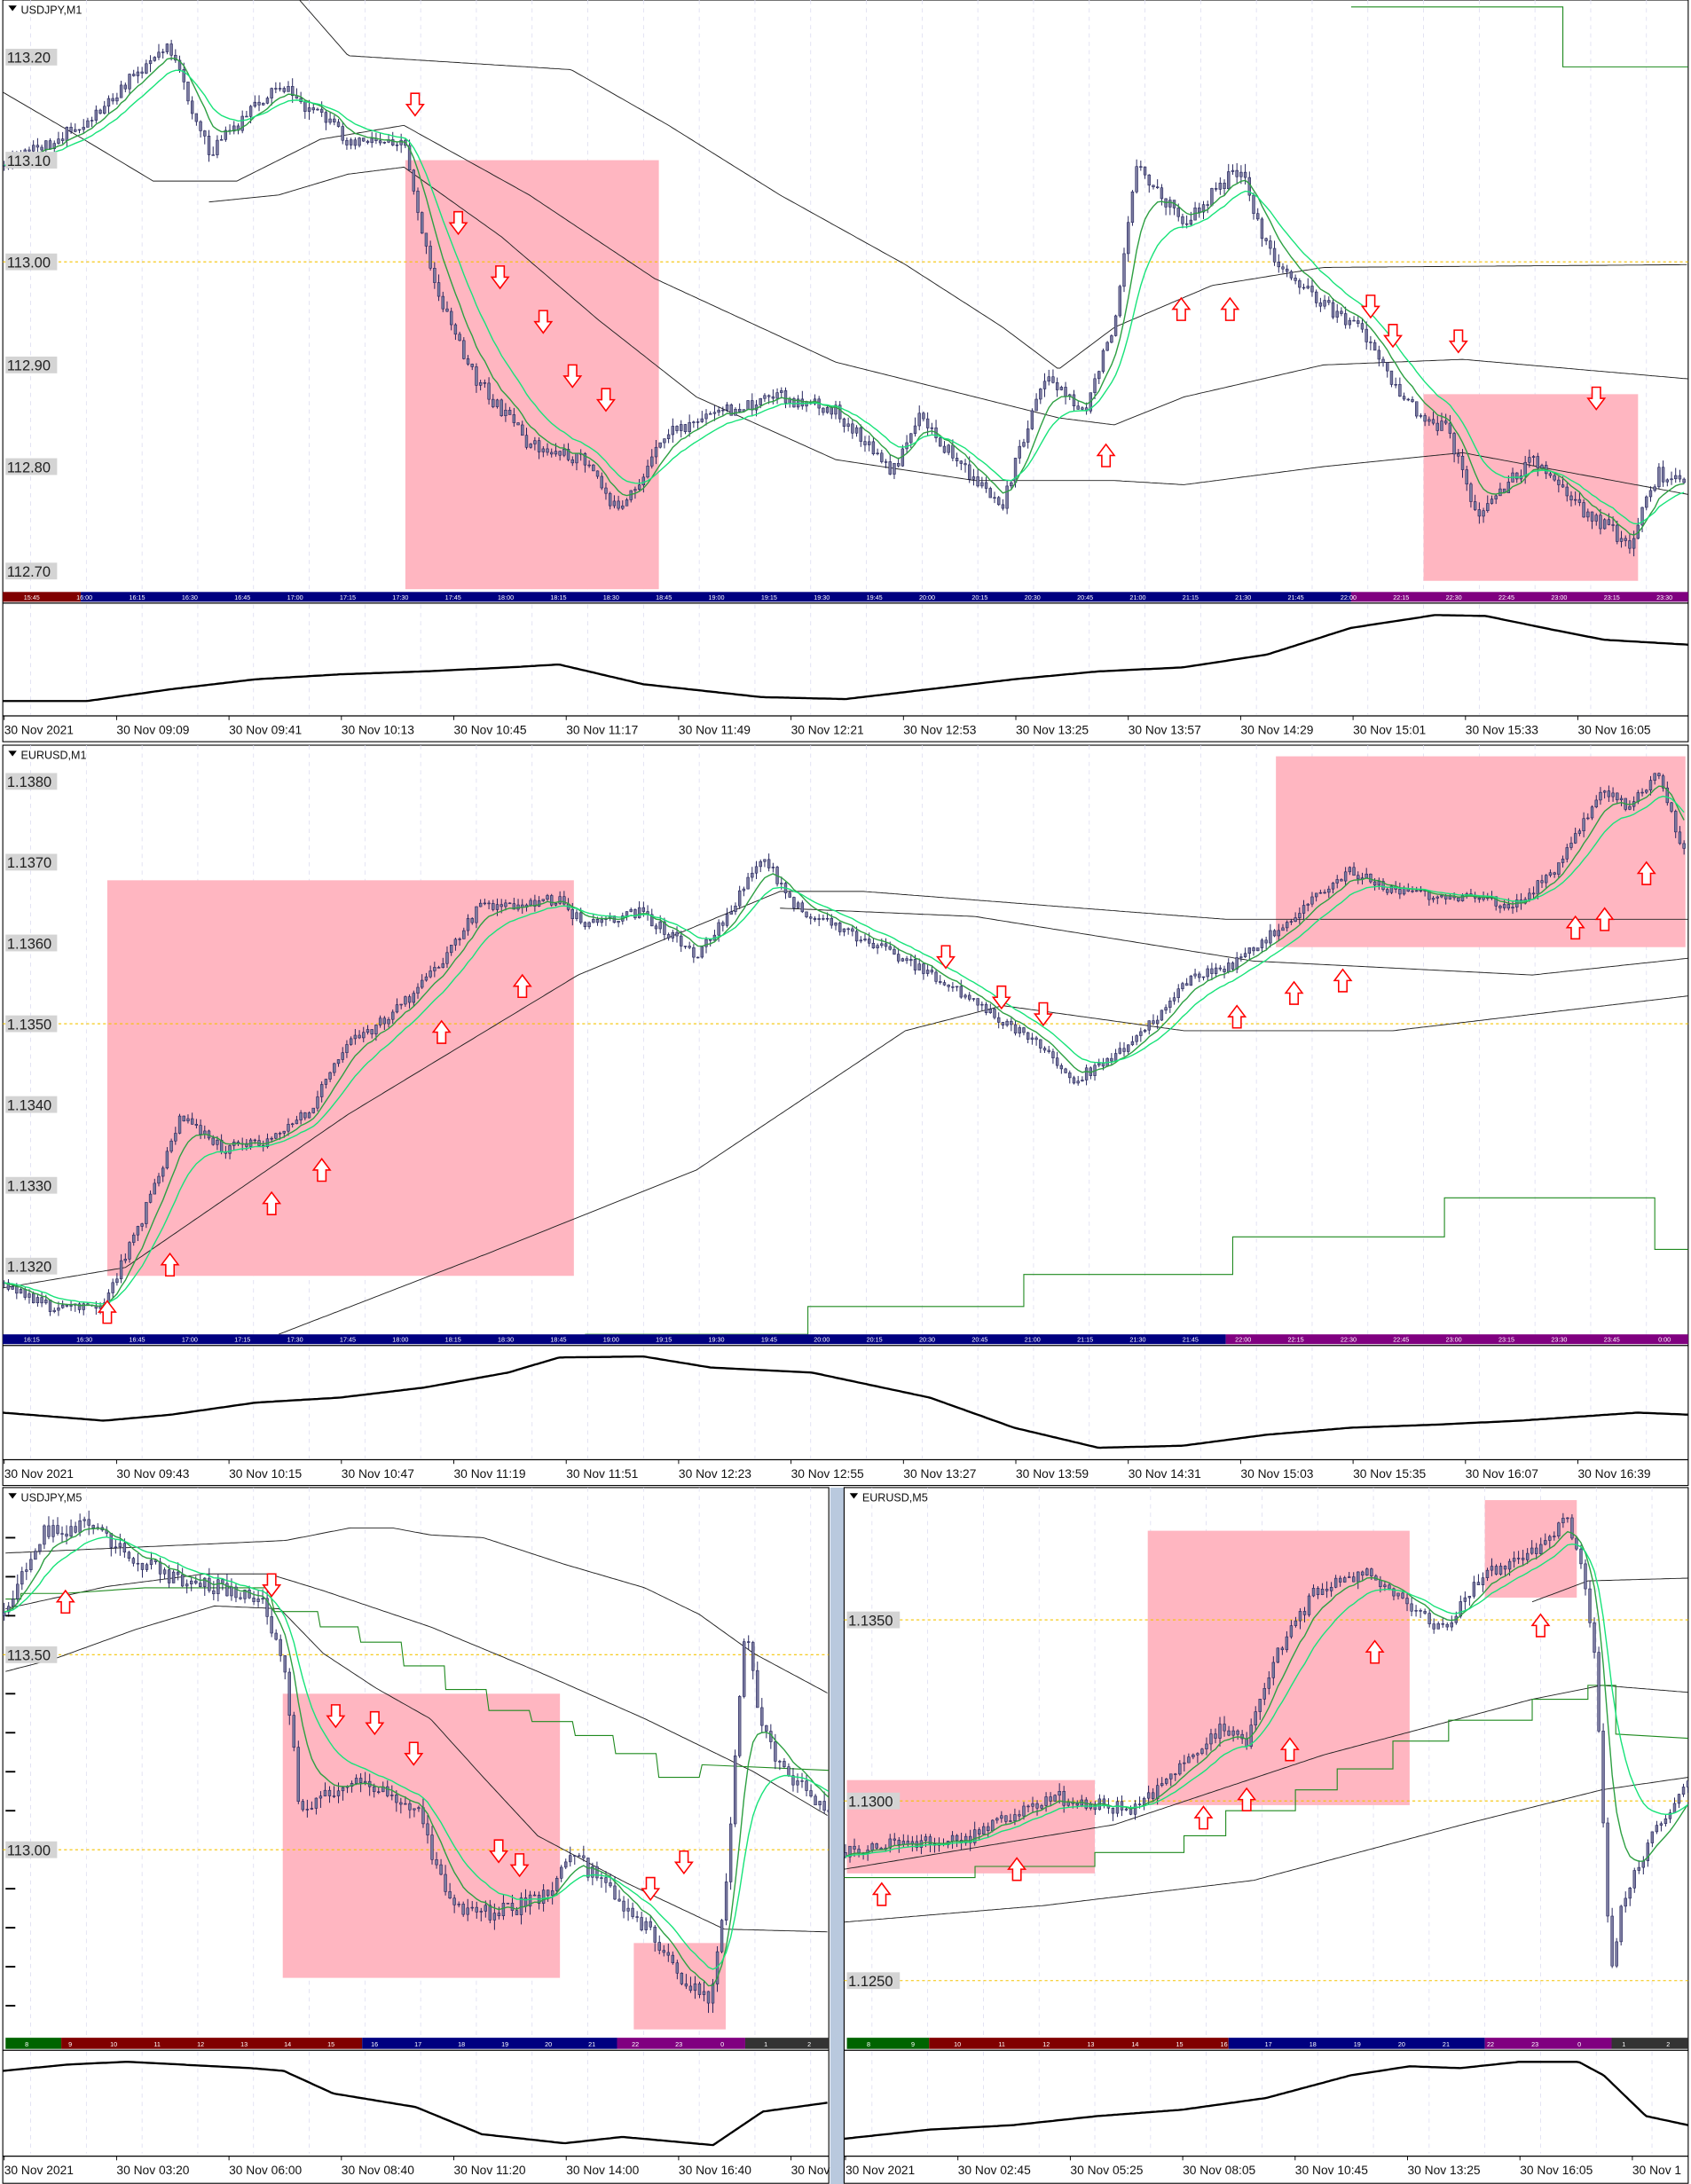  I want to click on time-label: 30 Nov 08:40, so click(378, 2170).